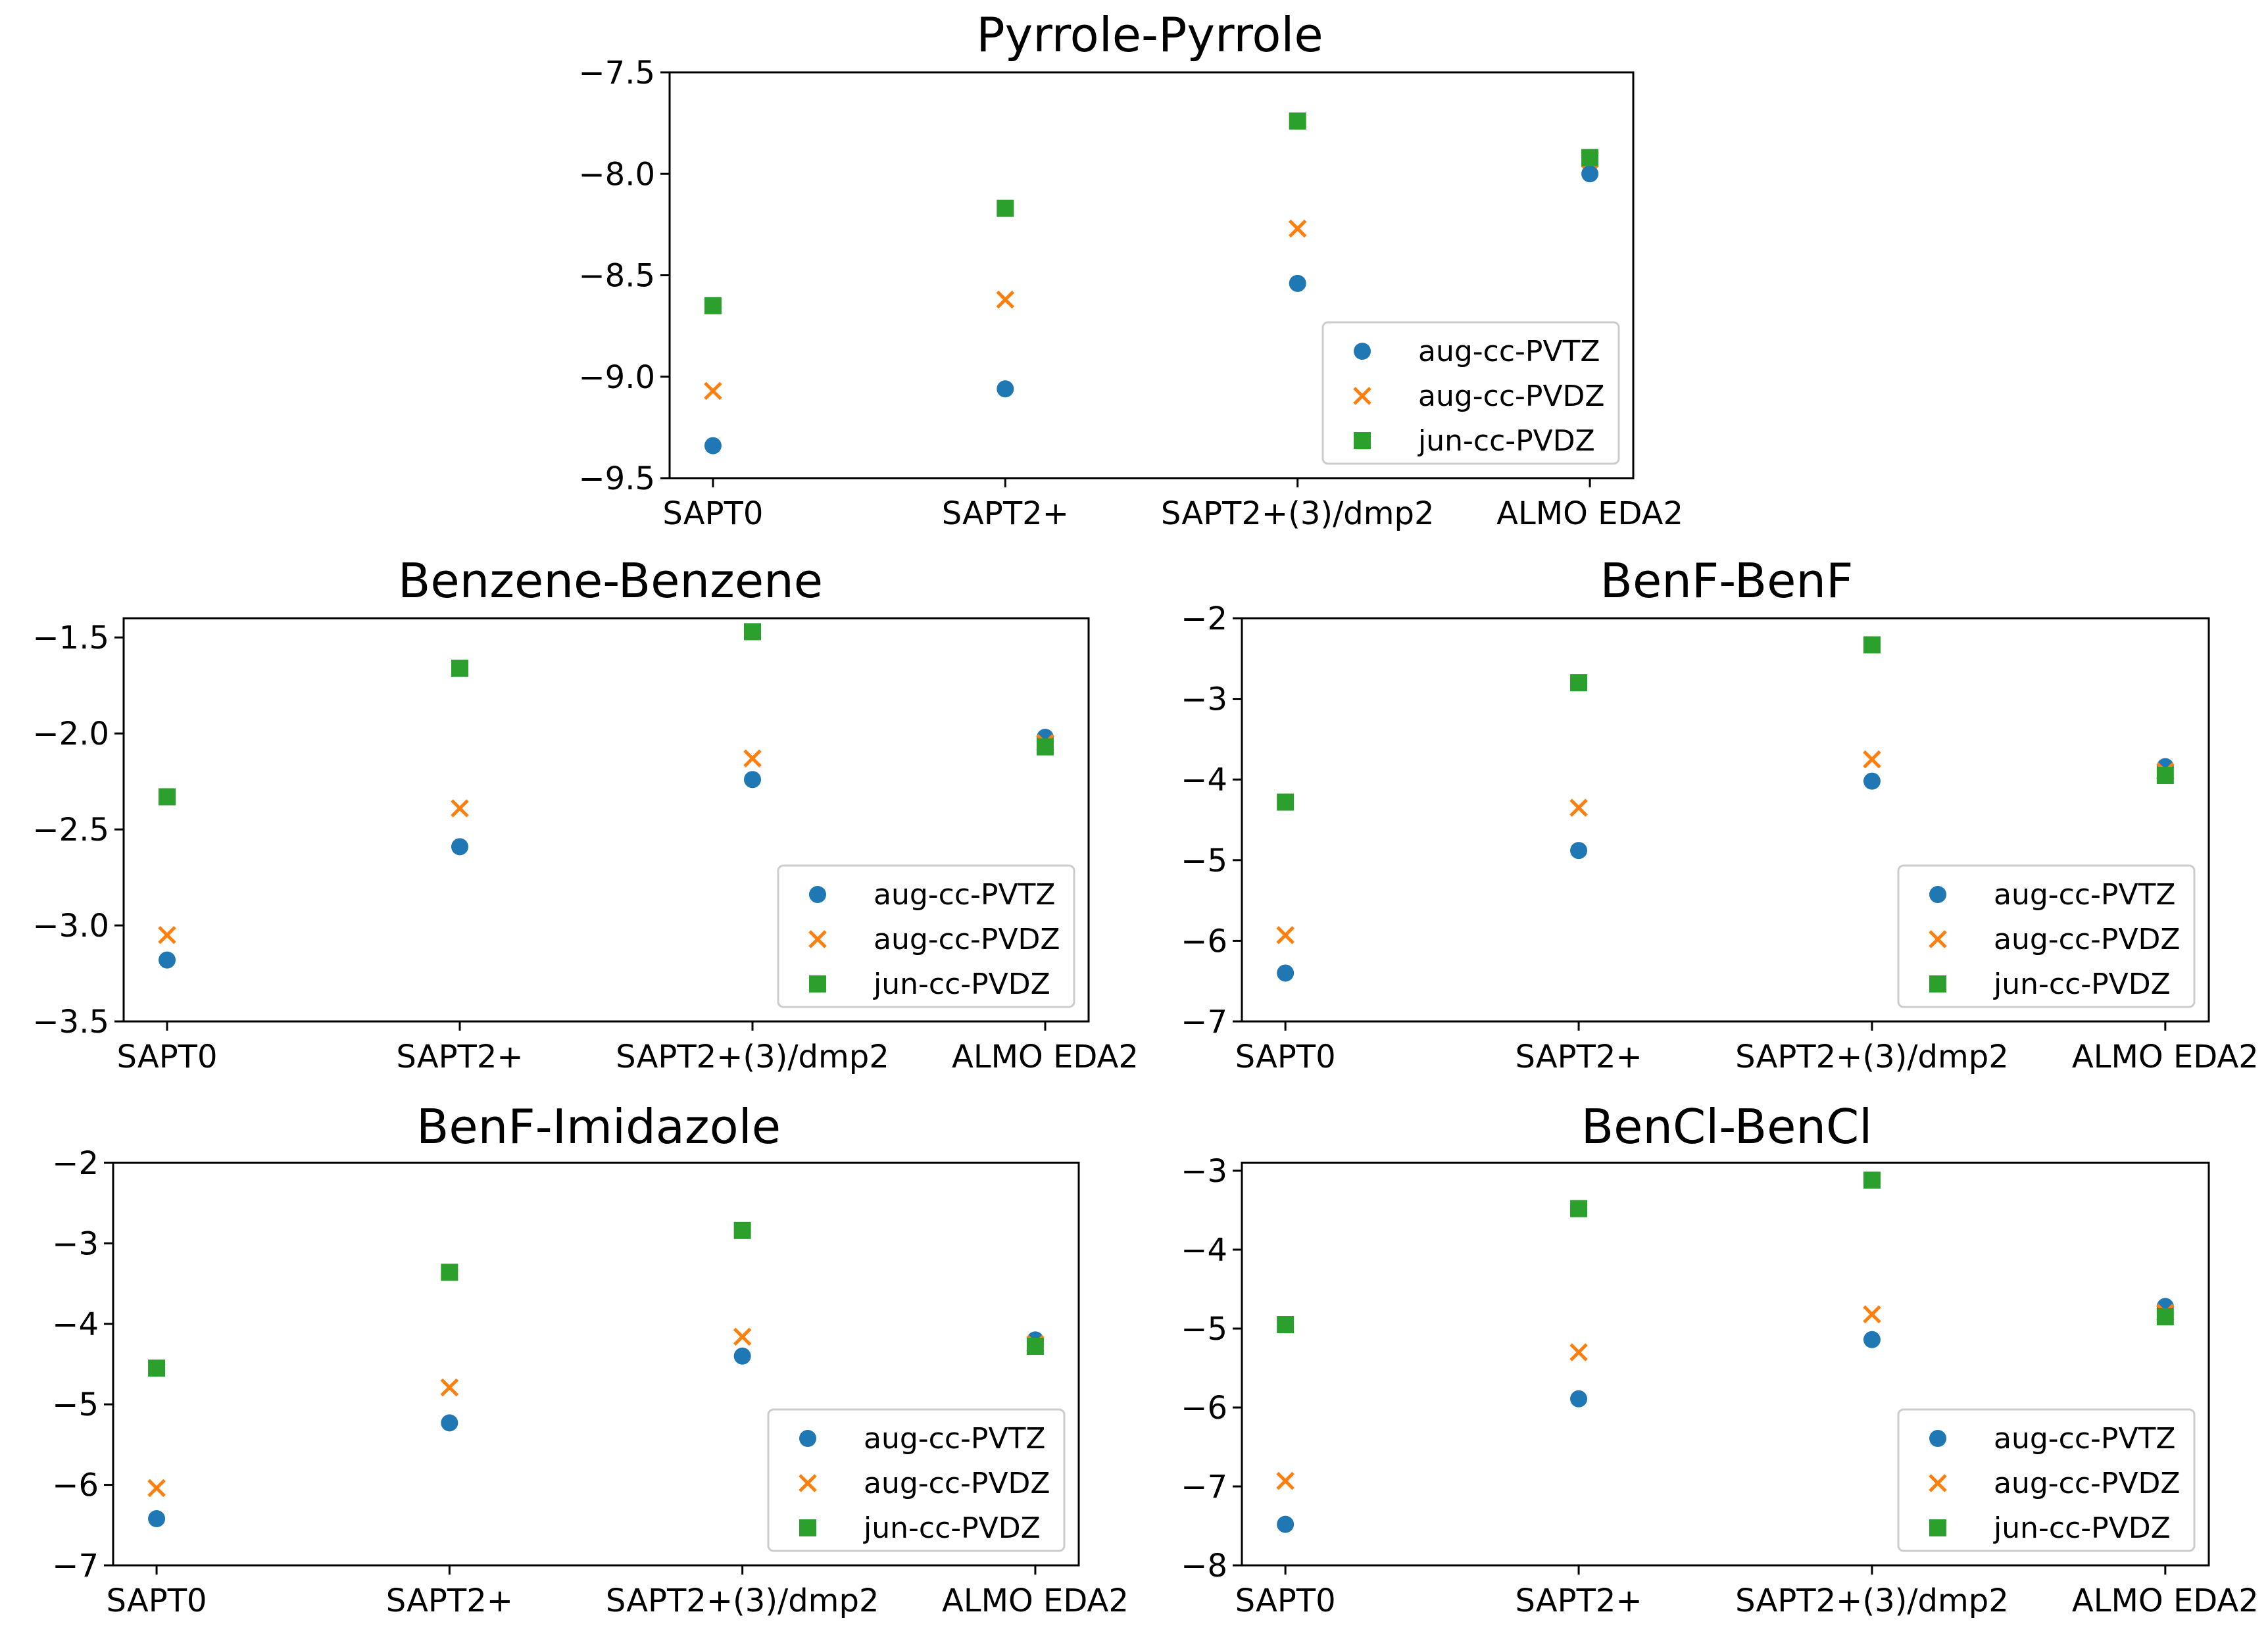 The image size is (2268, 1641). What do you see at coordinates (1204, 1566) in the screenshot?
I see `y-tick-label: −8` at bounding box center [1204, 1566].